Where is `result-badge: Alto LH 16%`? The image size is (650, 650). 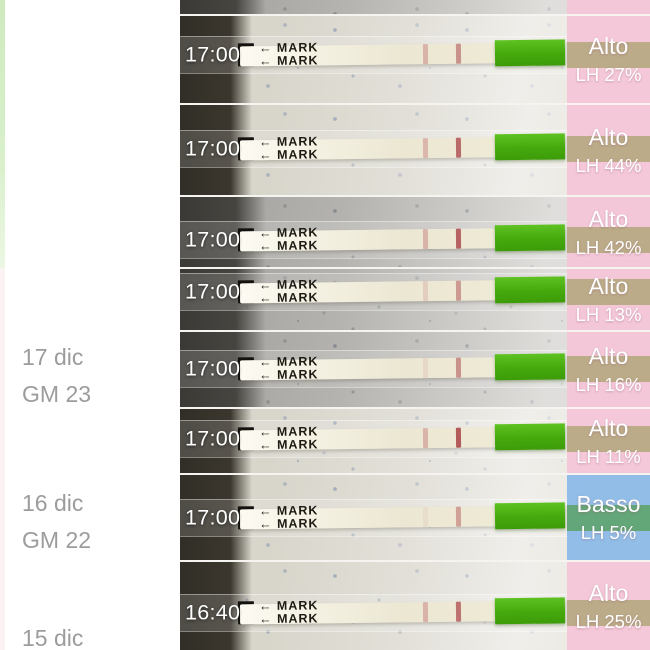
result-badge: Alto LH 16% is located at coordinates (608, 369).